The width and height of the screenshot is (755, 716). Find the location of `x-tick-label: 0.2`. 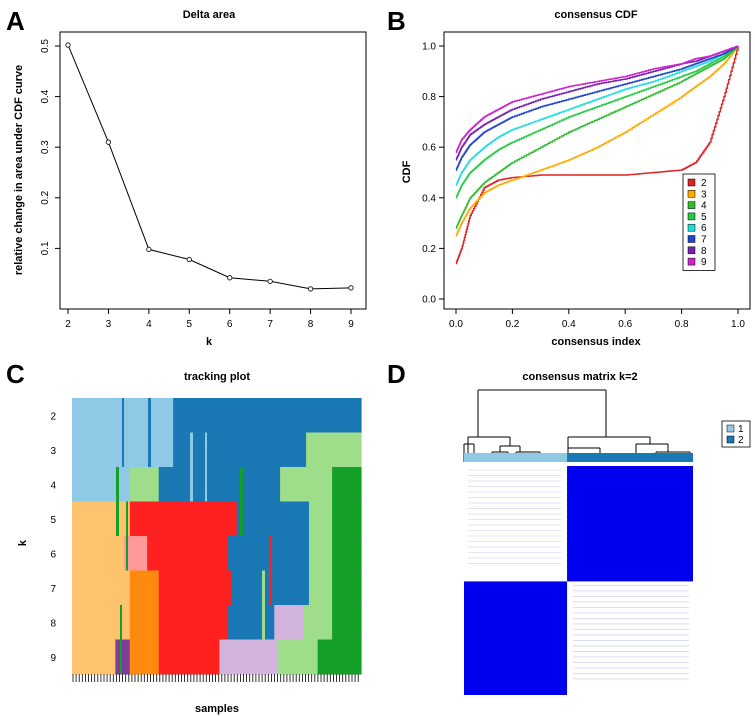

x-tick-label: 0.2 is located at coordinates (512, 324).